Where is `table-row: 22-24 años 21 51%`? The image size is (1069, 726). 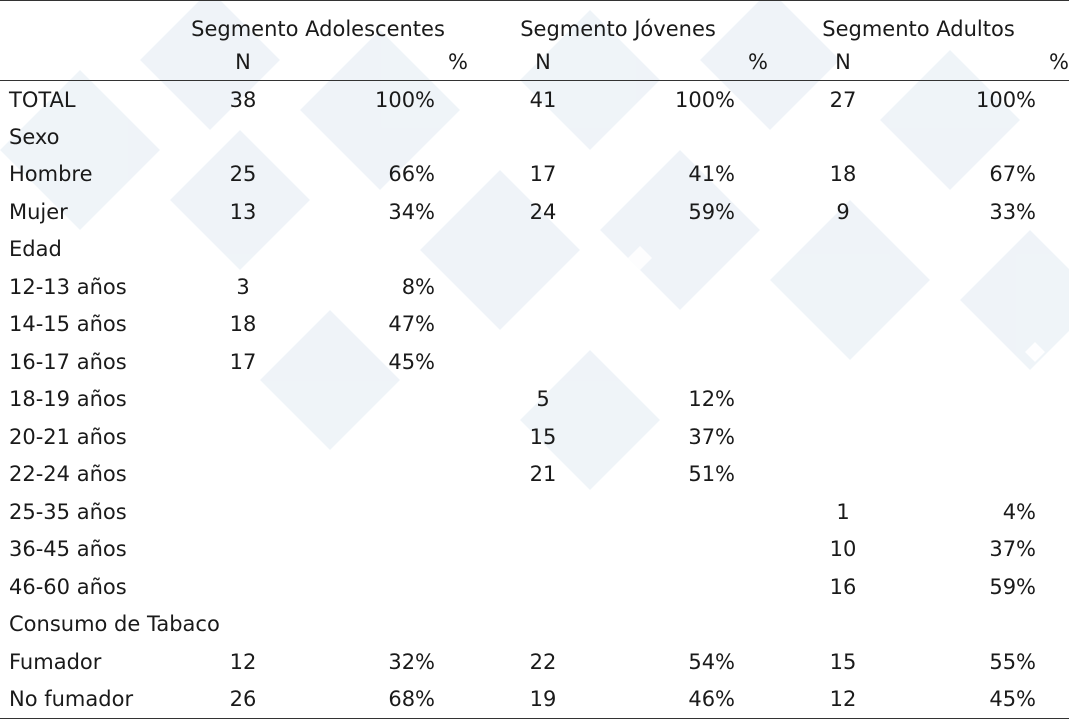
table-row: 22-24 años 21 51% is located at coordinates (534, 475).